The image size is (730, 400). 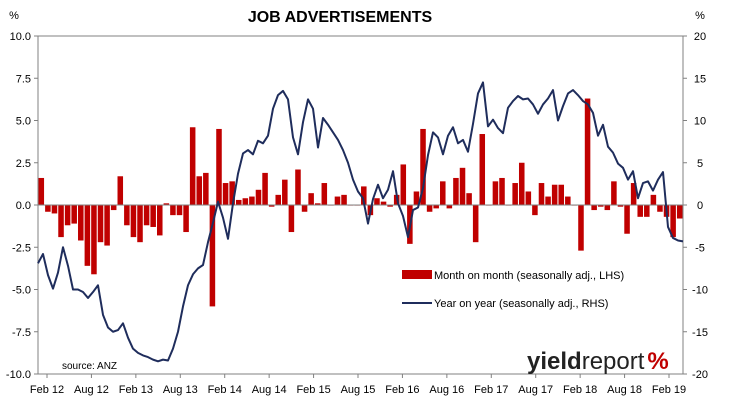 I want to click on left-tick-label: 7.5, so click(x=23, y=79).